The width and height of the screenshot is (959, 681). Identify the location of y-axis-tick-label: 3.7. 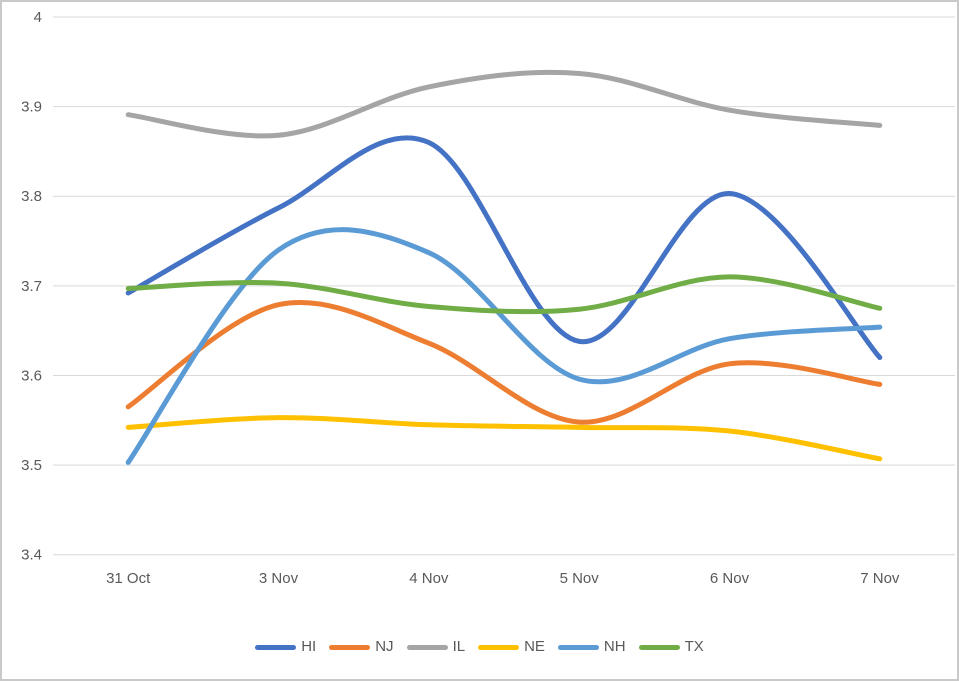
(31, 286).